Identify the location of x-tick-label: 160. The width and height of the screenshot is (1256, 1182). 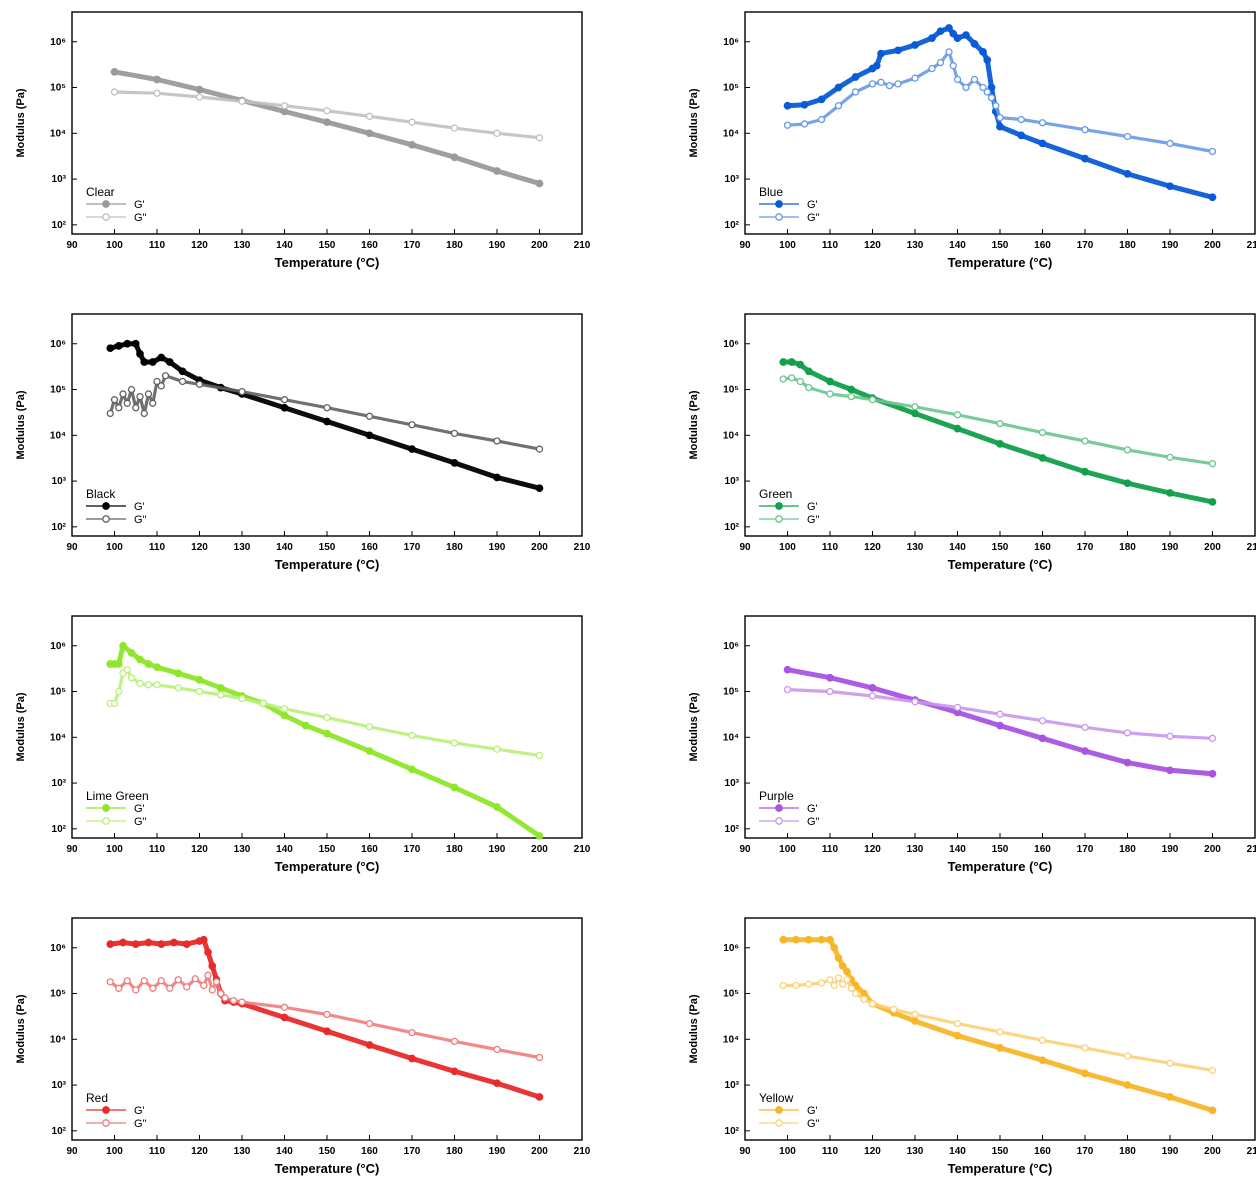
(369, 1151).